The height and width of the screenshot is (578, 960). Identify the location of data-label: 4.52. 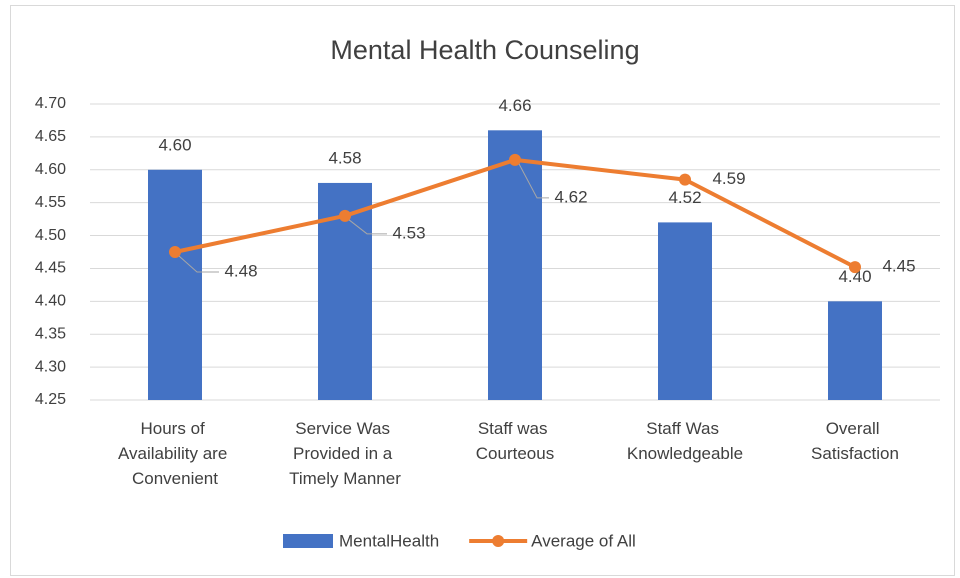
(684, 197).